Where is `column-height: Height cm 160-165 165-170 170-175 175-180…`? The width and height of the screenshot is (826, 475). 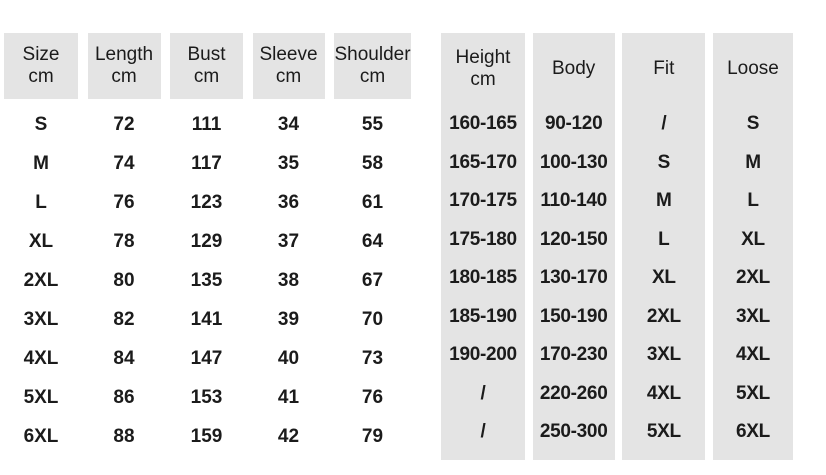 column-height: Height cm 160-165 165-170 170-175 175-180… is located at coordinates (483, 246).